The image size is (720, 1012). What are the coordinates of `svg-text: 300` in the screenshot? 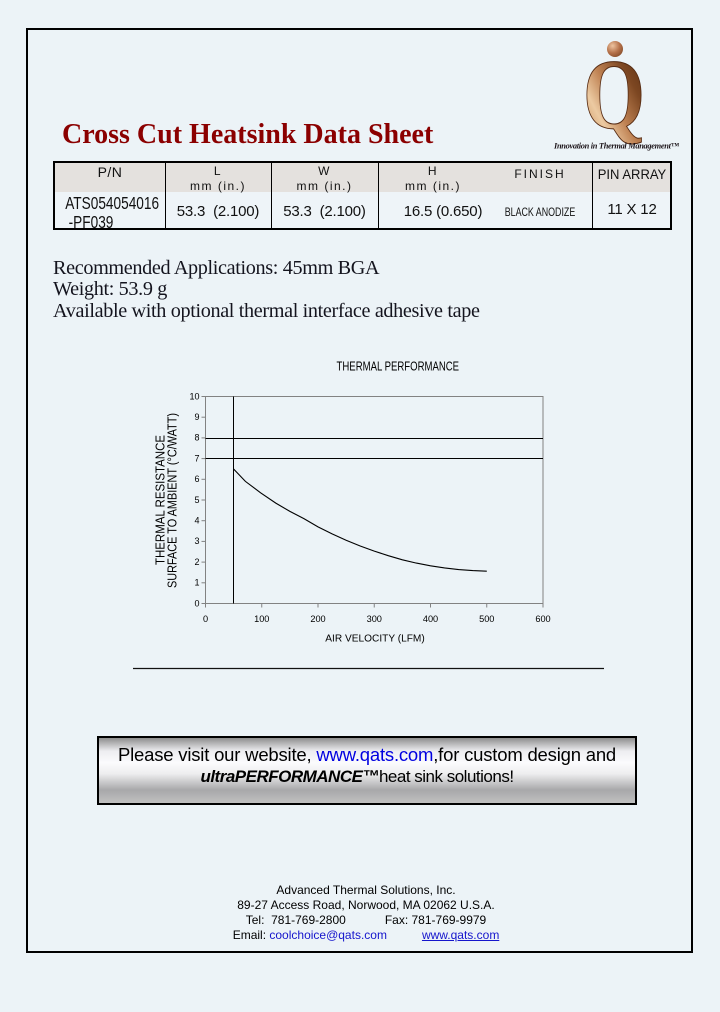 It's located at (374, 619).